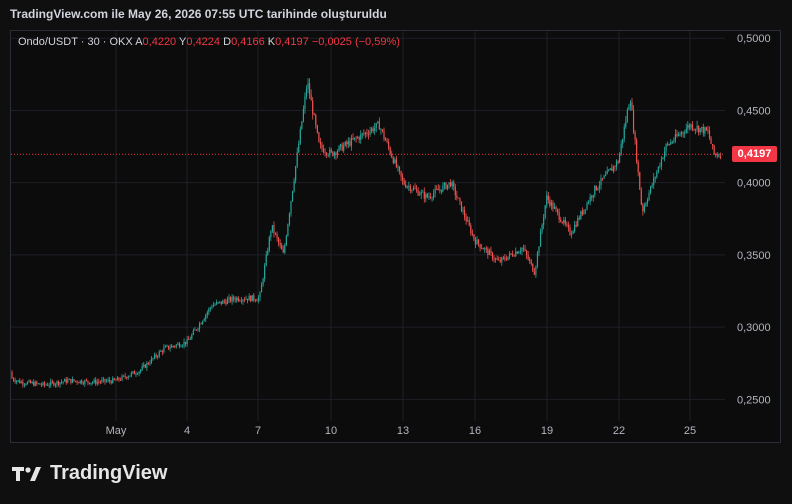  I want to click on legend-low-label: D, so click(227, 42).